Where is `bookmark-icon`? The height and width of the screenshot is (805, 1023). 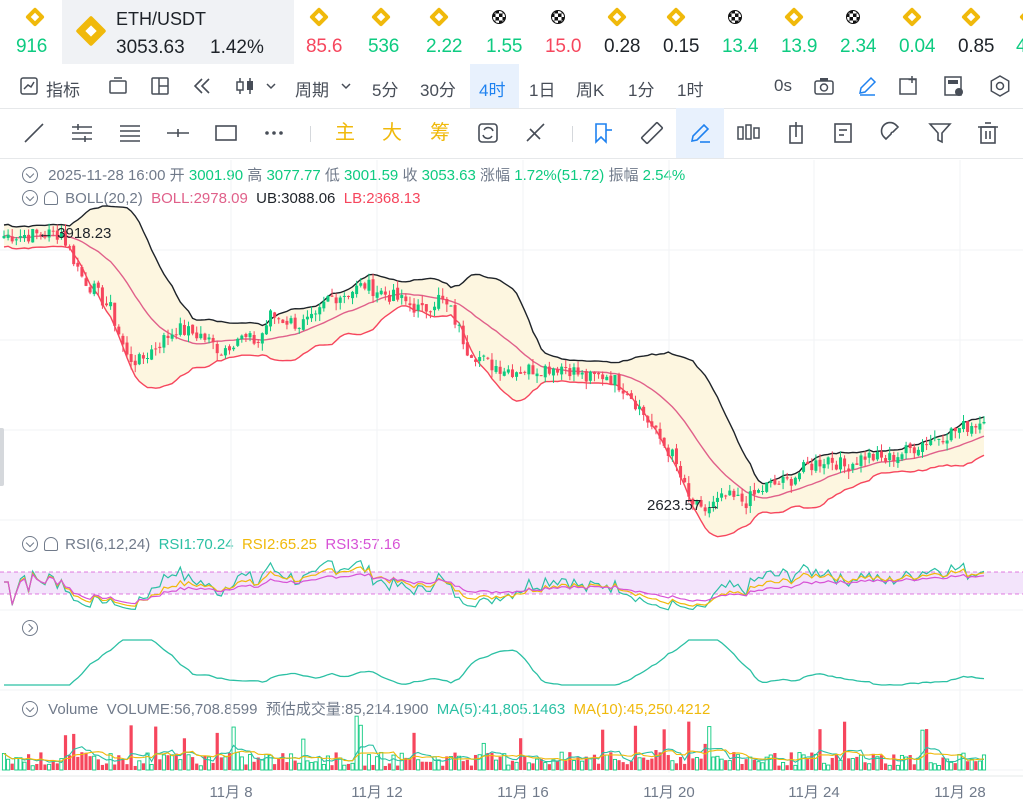 bookmark-icon is located at coordinates (604, 133).